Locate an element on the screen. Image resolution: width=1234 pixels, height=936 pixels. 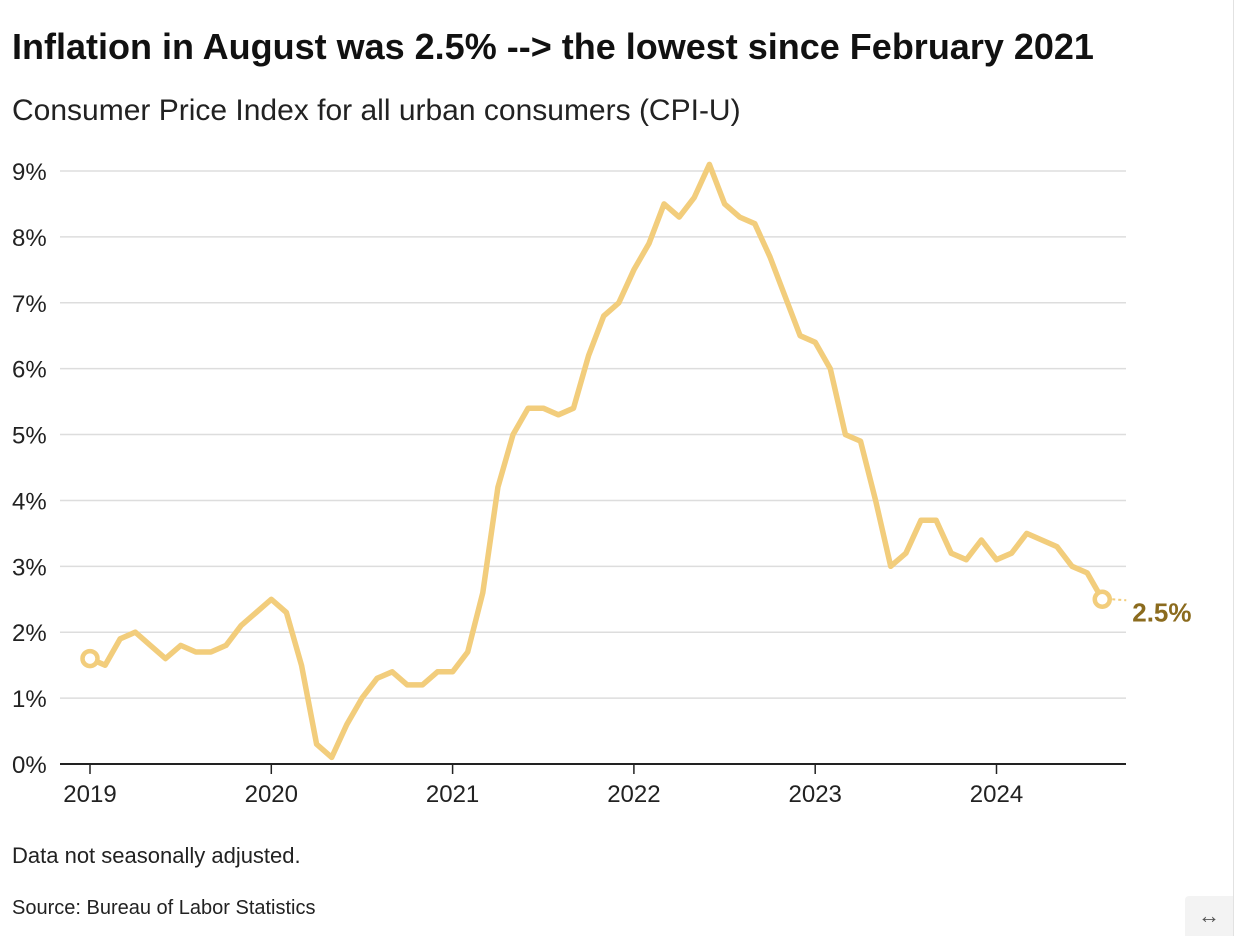
y-axis-ticks: 0% 1% 2% 3% 4% 5% 6% 7% 8% 9% is located at coordinates (29, 469).